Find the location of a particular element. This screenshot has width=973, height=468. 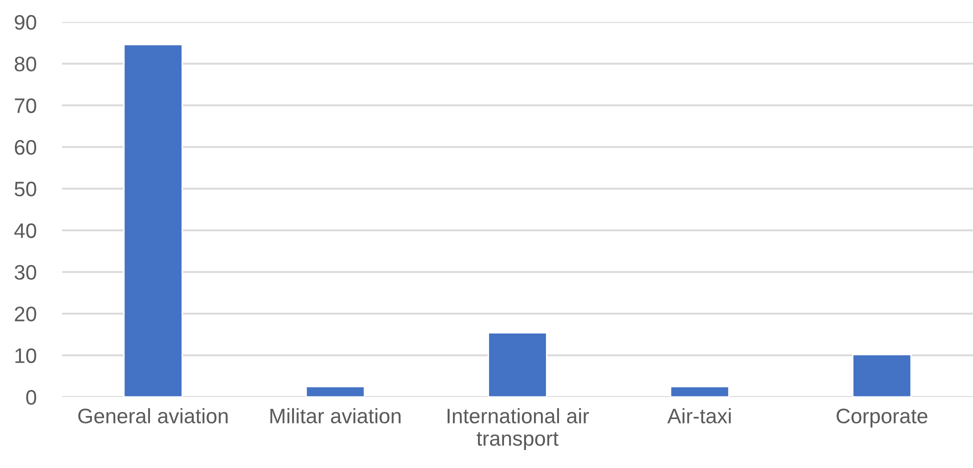

y-tick-label: 40 is located at coordinates (25, 230).